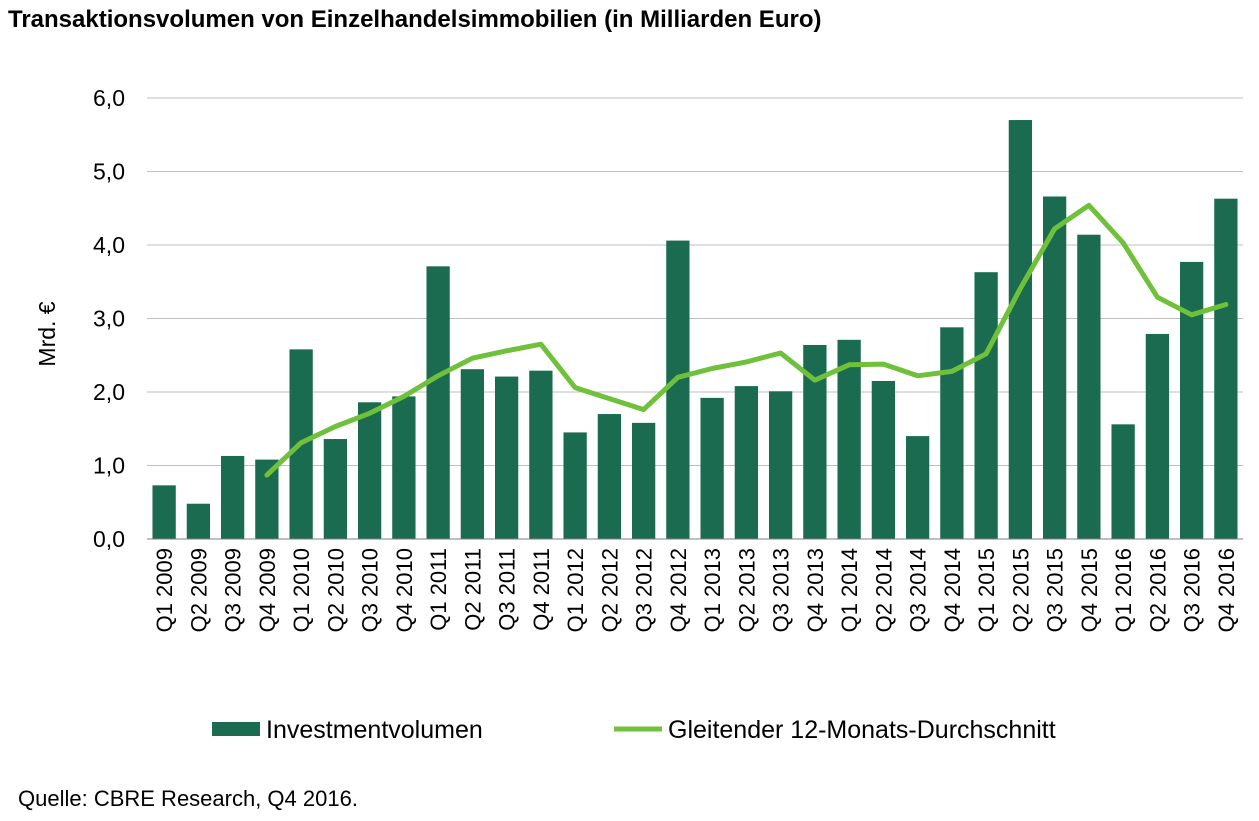 The width and height of the screenshot is (1259, 821). Describe the element at coordinates (1157, 590) in the screenshot. I see `x-tick-label: Q2 2016` at that location.